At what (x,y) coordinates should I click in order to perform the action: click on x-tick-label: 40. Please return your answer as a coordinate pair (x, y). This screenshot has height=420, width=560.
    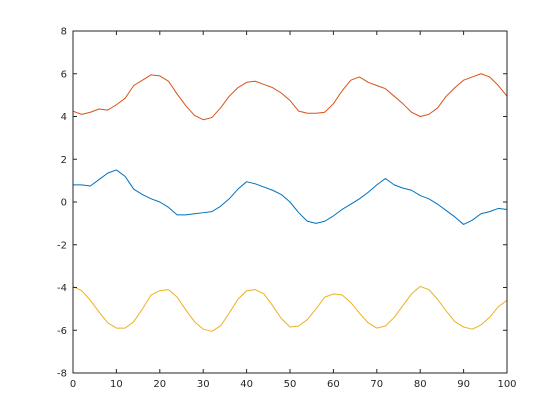
    Looking at the image, I should click on (246, 384).